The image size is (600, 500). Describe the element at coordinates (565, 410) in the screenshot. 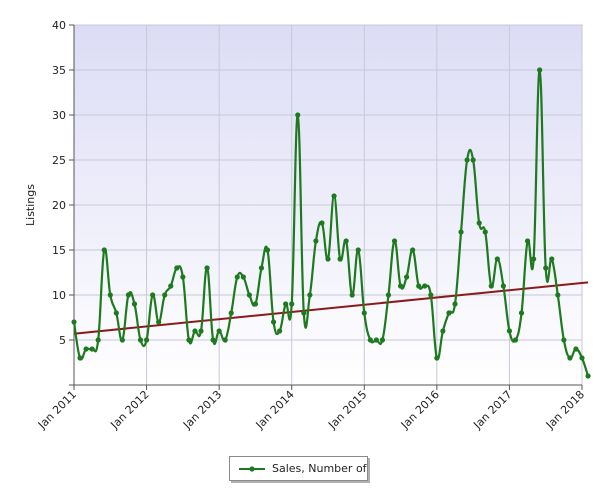

I see `x-tick-label: Jan 2018` at that location.